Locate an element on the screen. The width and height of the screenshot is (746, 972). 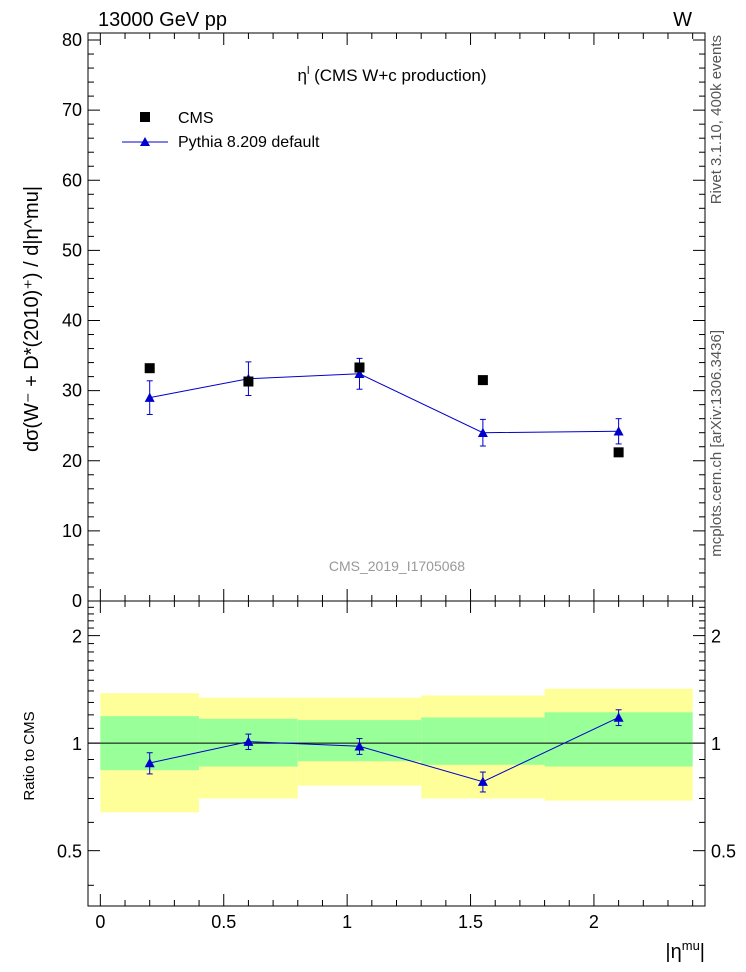
rivet-label: Rivet 3.1.10, 400k events is located at coordinates (716, 119).